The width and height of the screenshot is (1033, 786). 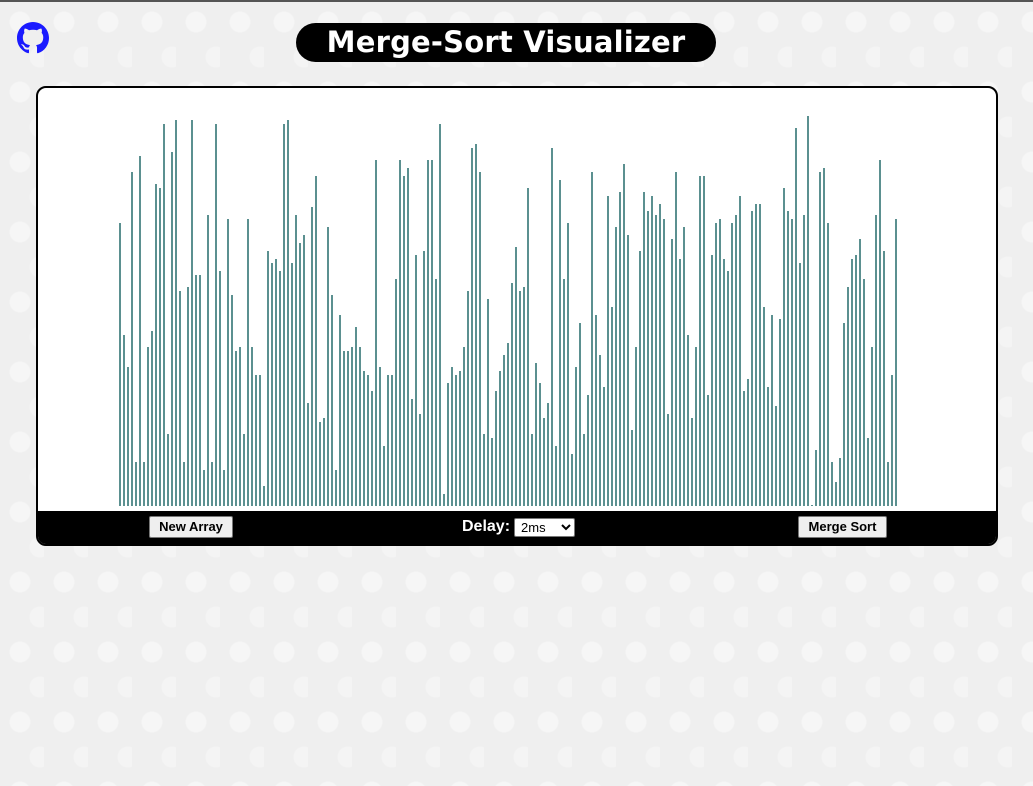 I want to click on new-array-button: New Array, so click(x=191, y=527).